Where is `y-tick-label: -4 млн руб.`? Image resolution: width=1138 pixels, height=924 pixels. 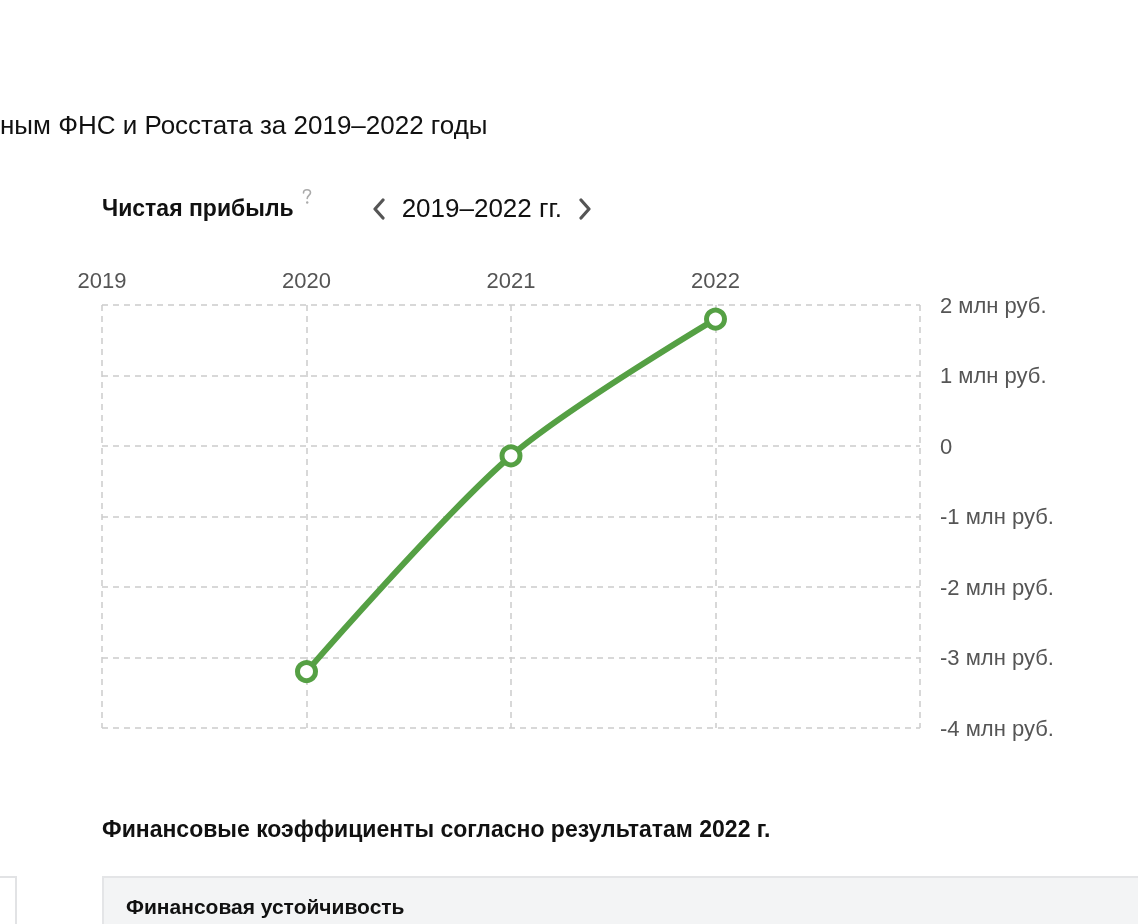 y-tick-label: -4 млн руб. is located at coordinates (997, 728).